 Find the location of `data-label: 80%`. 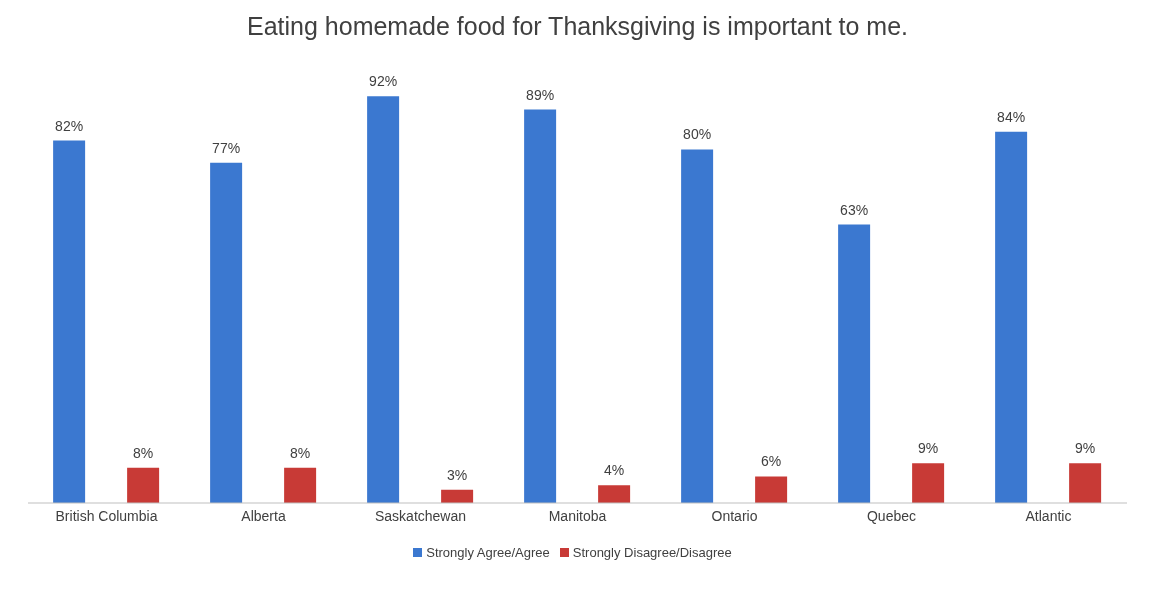

data-label: 80% is located at coordinates (697, 134).